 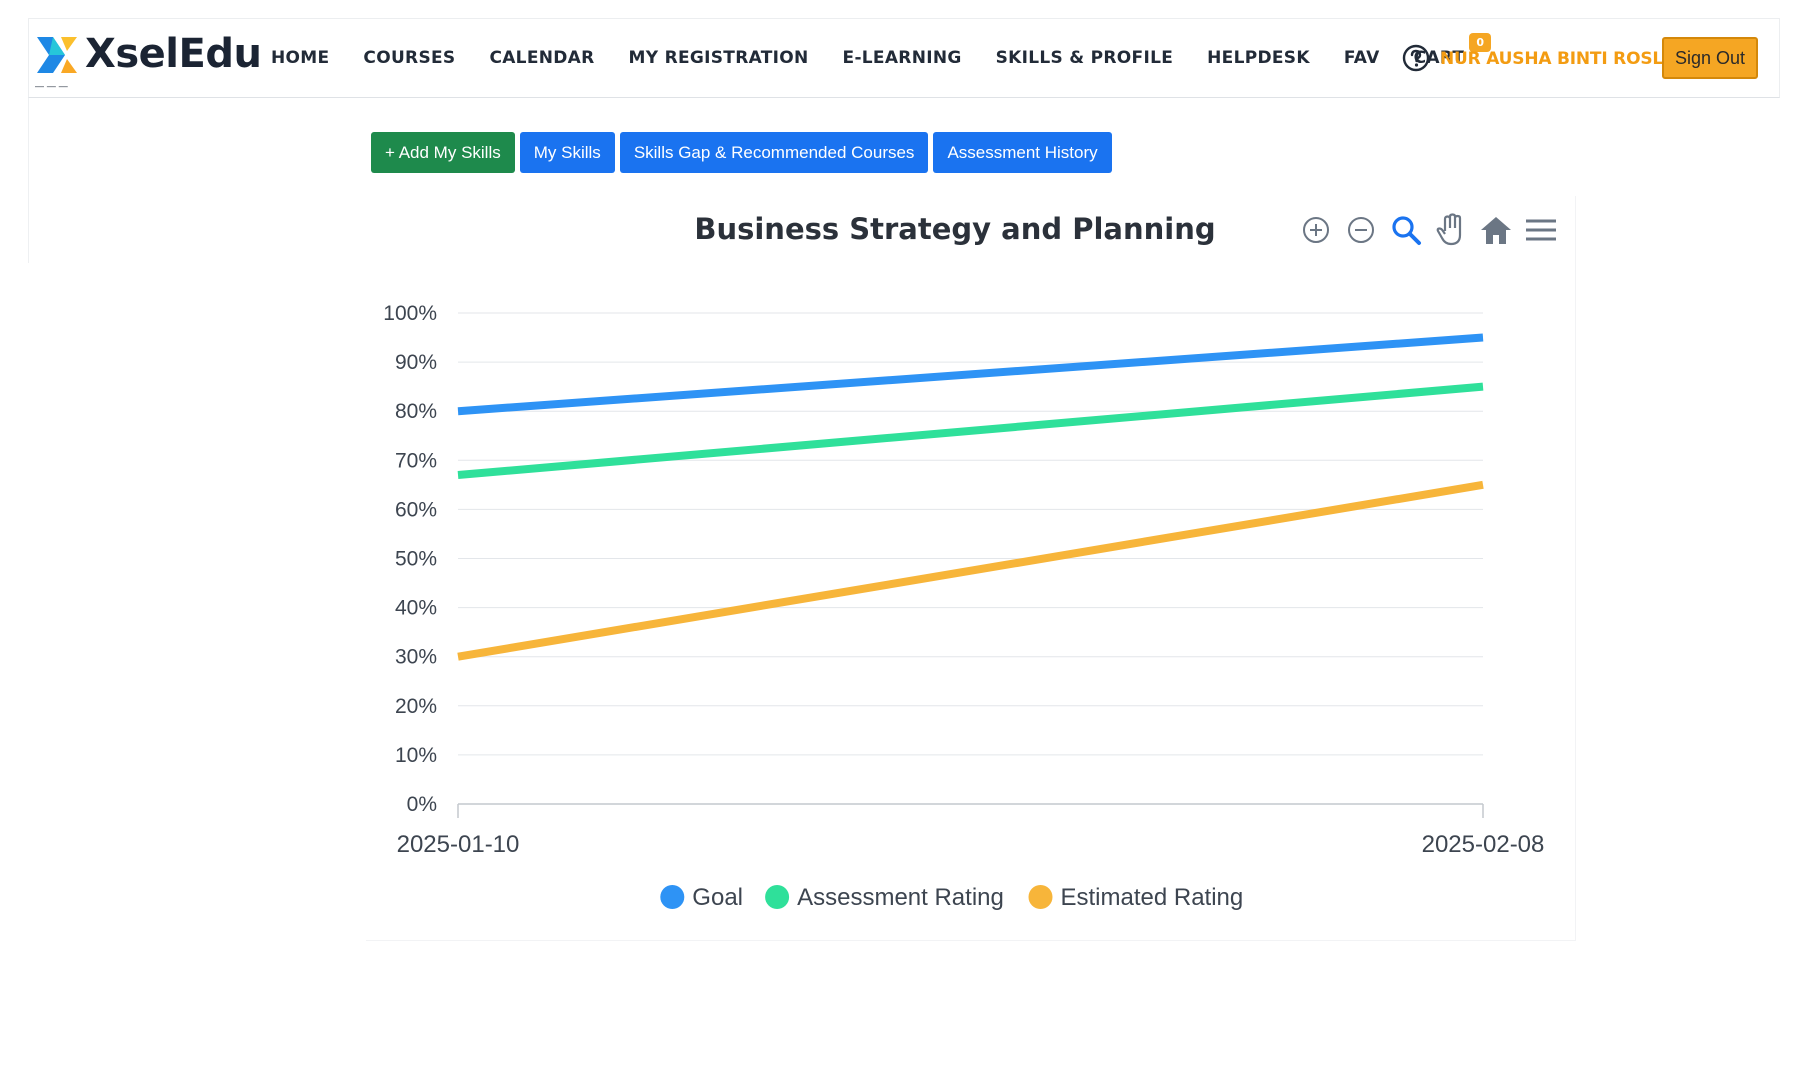 What do you see at coordinates (542, 58) in the screenshot?
I see `nav-calendar: CALENDAR` at bounding box center [542, 58].